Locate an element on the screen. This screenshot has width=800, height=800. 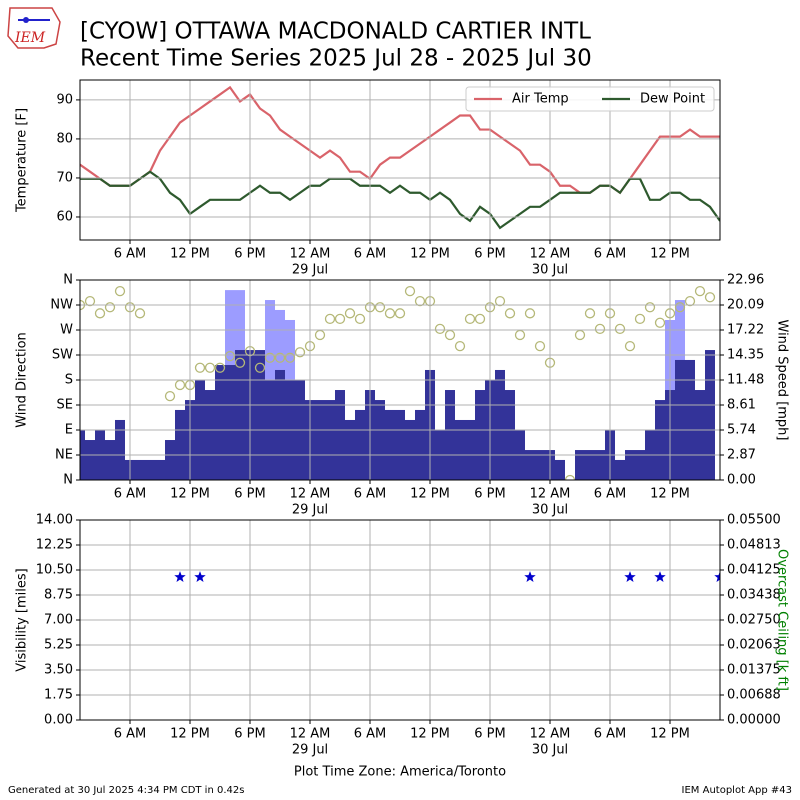
y2-tick-label: 14.35 is located at coordinates (745, 355).